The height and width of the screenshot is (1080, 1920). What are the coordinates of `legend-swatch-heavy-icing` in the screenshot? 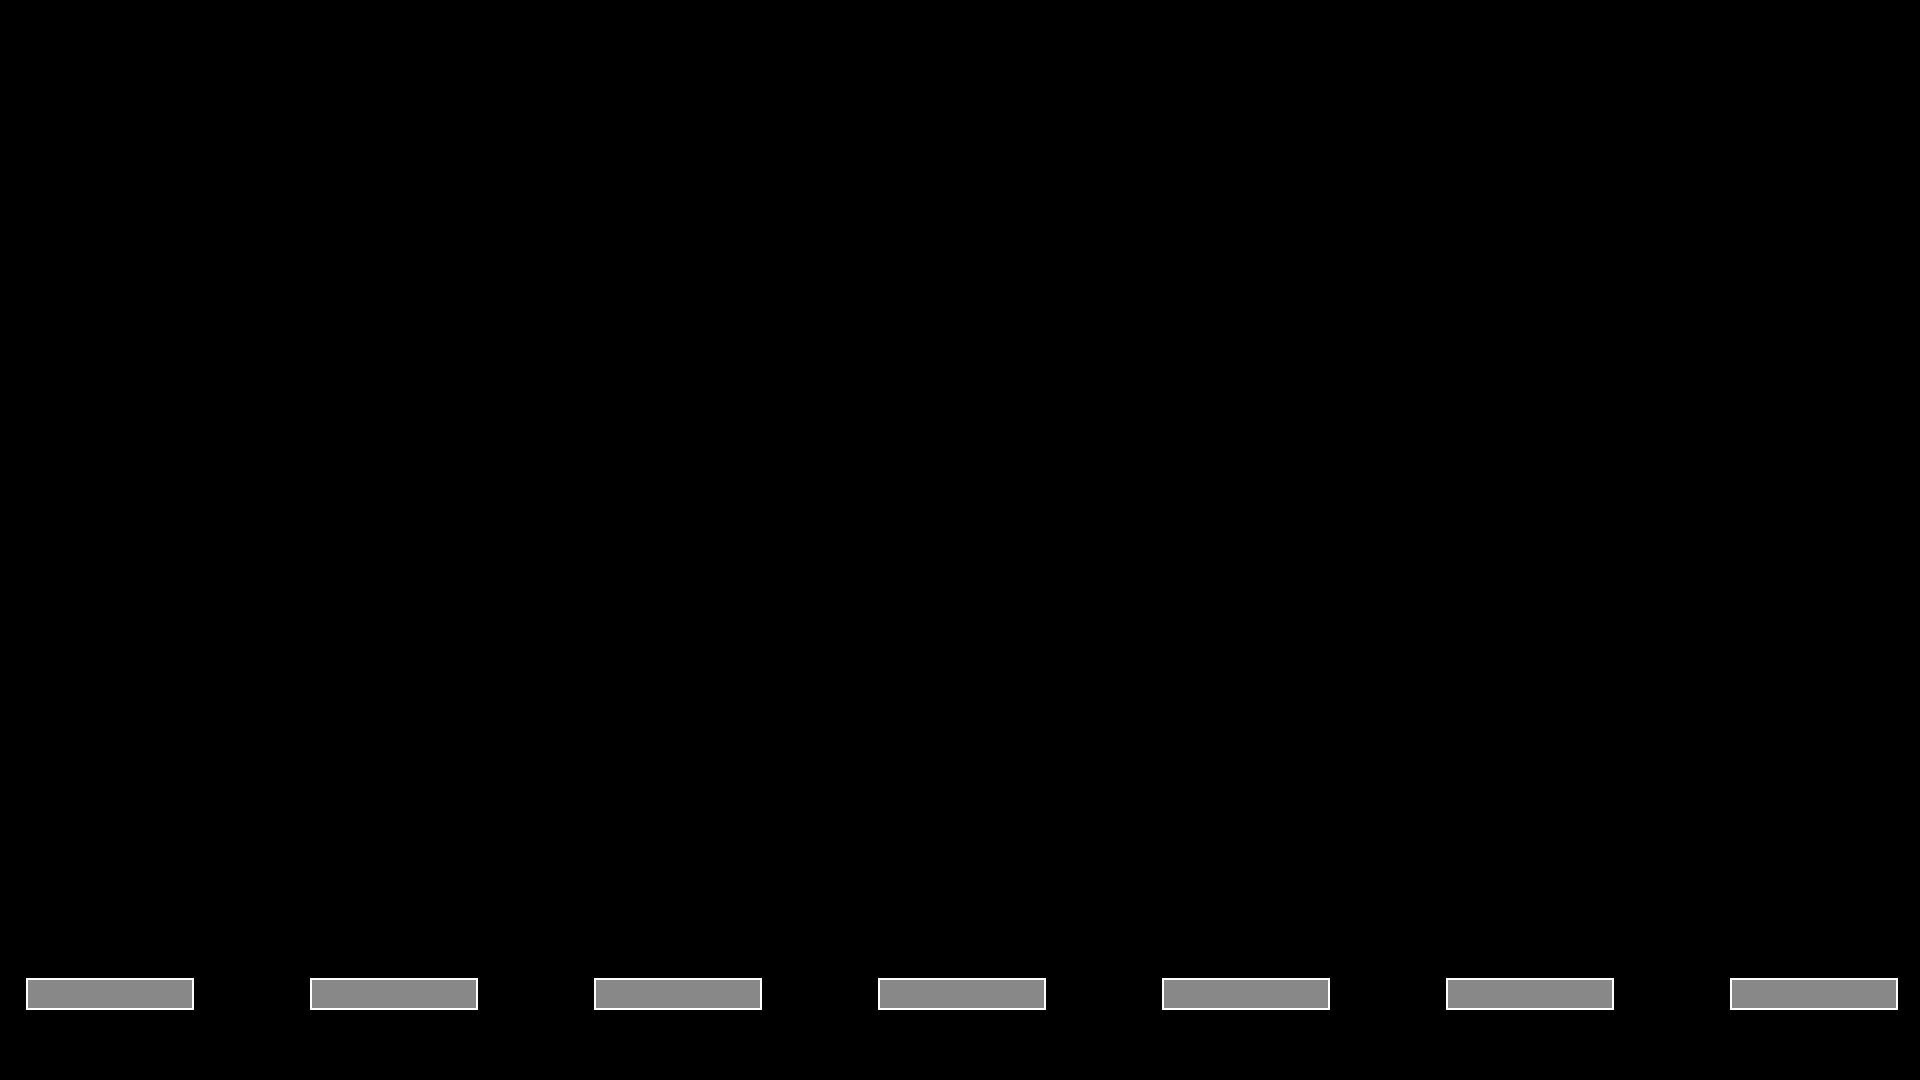 It's located at (1530, 994).